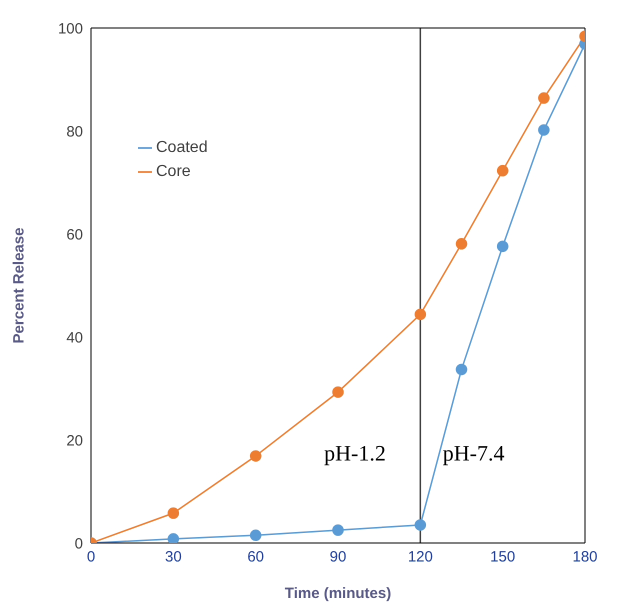 The height and width of the screenshot is (612, 618). I want to click on x-tick-label: 120, so click(420, 557).